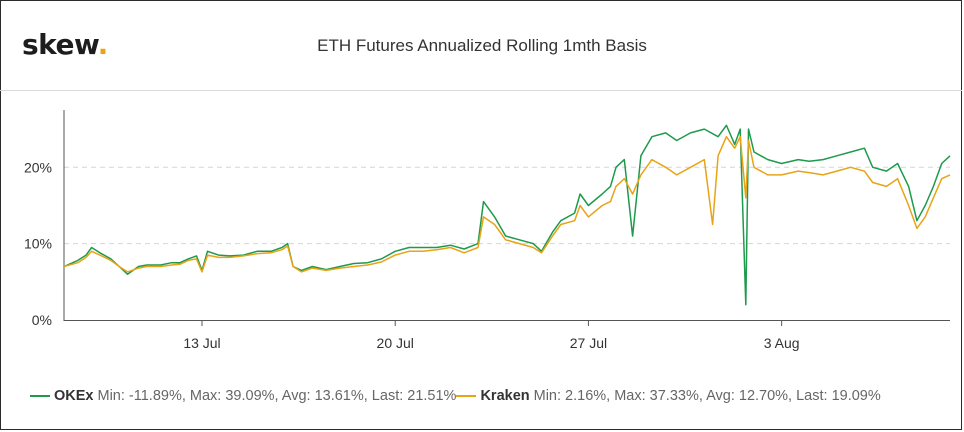  Describe the element at coordinates (42, 320) in the screenshot. I see `y-tick-label: 0%` at that location.